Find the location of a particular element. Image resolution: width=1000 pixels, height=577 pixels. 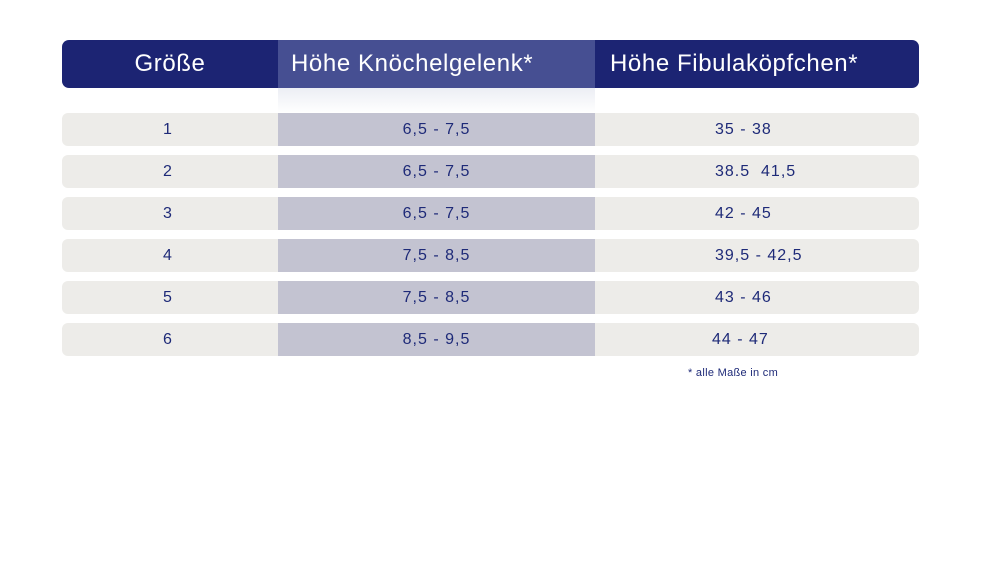

table-row: 1 6,5 - 7,5 35 - 38 is located at coordinates (490, 129).